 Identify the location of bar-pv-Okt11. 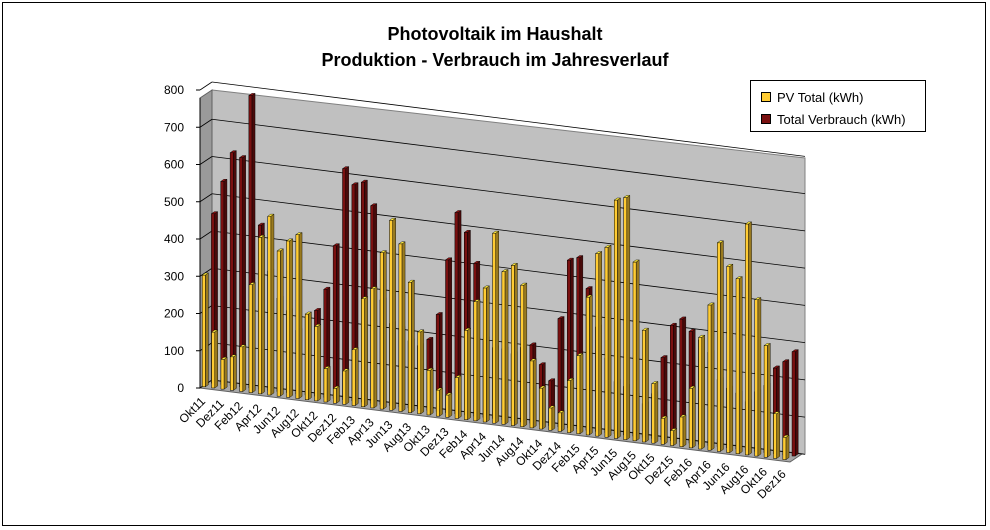
(205, 330).